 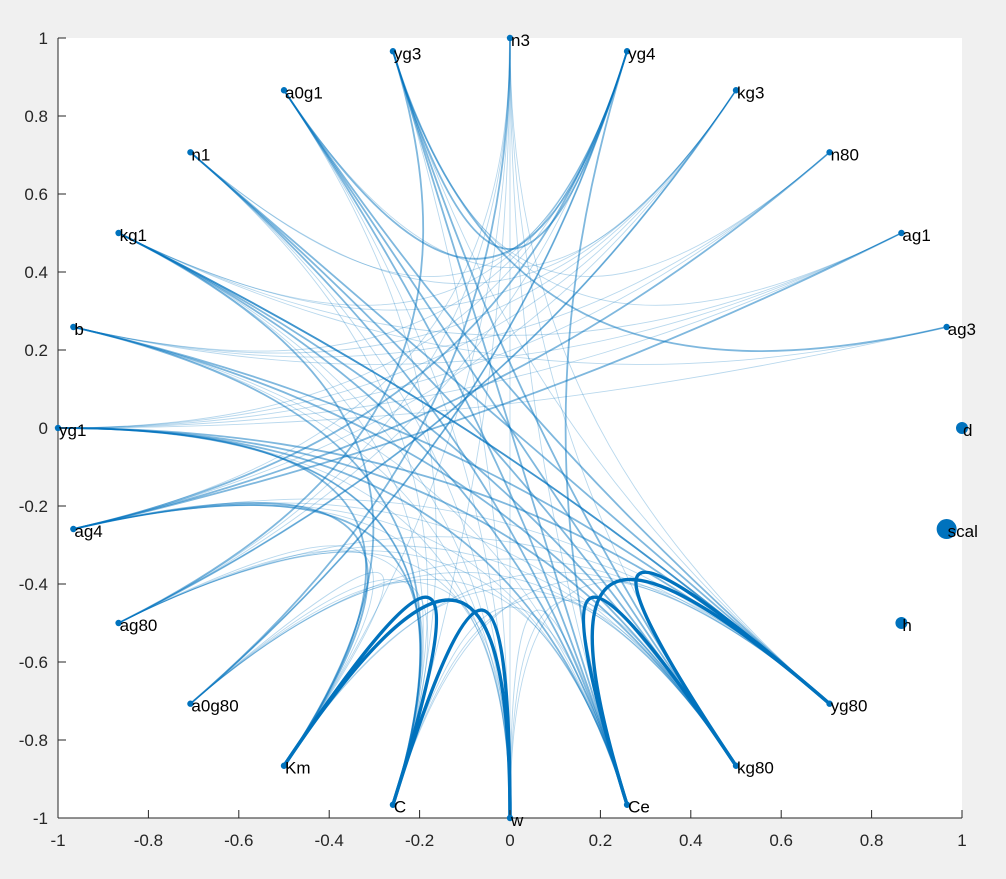 I want to click on y-tick-label: 0.4, so click(x=36, y=272).